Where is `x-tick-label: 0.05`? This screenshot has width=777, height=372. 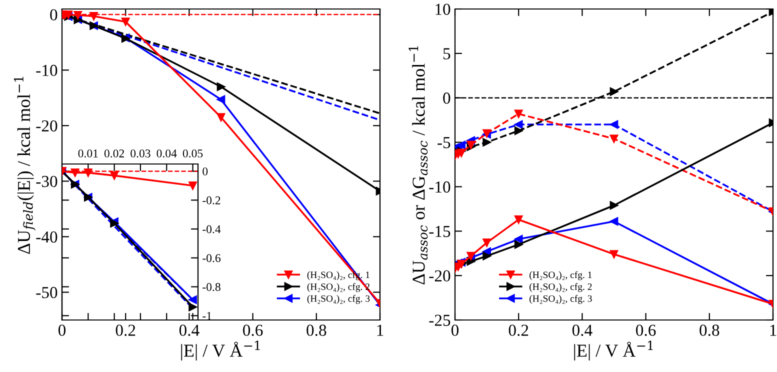
x-tick-label: 0.05 is located at coordinates (192, 153).